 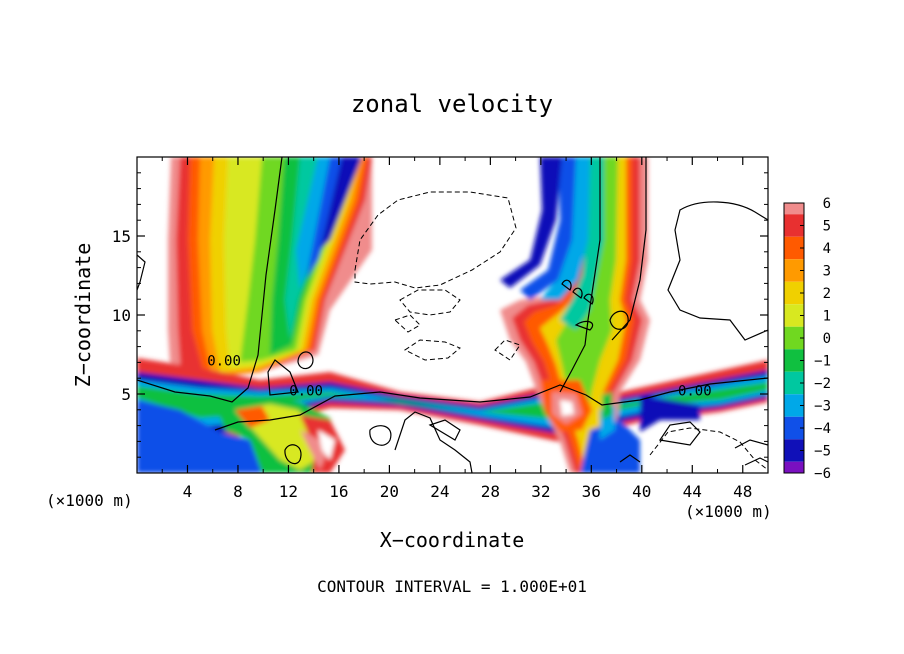 I want to click on x-tick-label: 12, so click(x=288, y=491).